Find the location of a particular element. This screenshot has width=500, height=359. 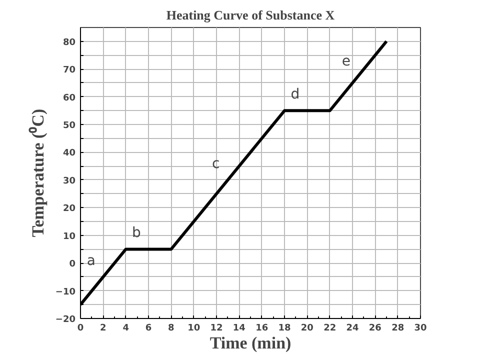

annotation: e is located at coordinates (346, 62).